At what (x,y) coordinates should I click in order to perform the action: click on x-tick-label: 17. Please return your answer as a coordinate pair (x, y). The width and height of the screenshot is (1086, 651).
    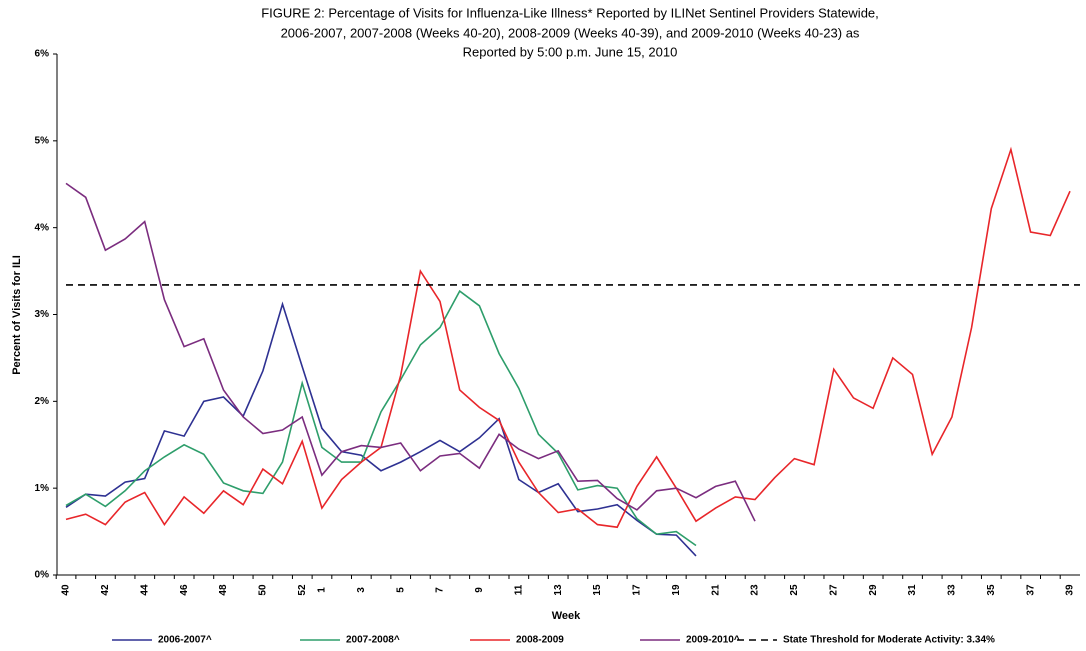
    Looking at the image, I should click on (637, 590).